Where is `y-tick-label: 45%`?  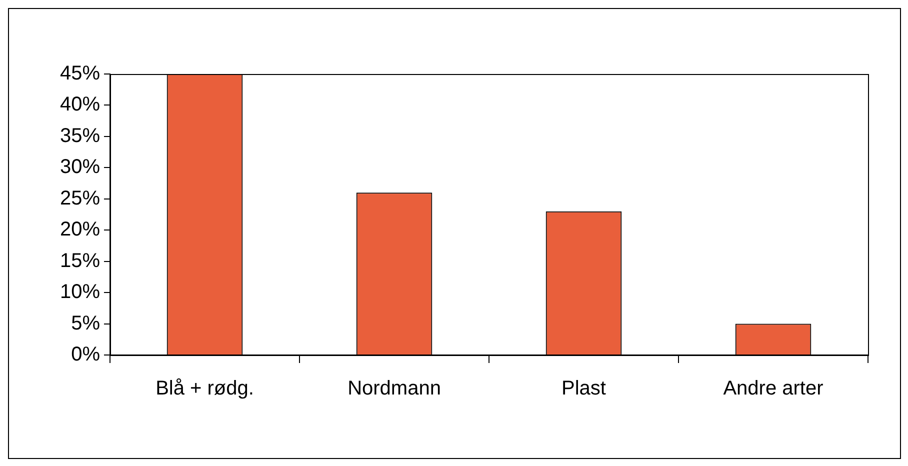
y-tick-label: 45% is located at coordinates (80, 73).